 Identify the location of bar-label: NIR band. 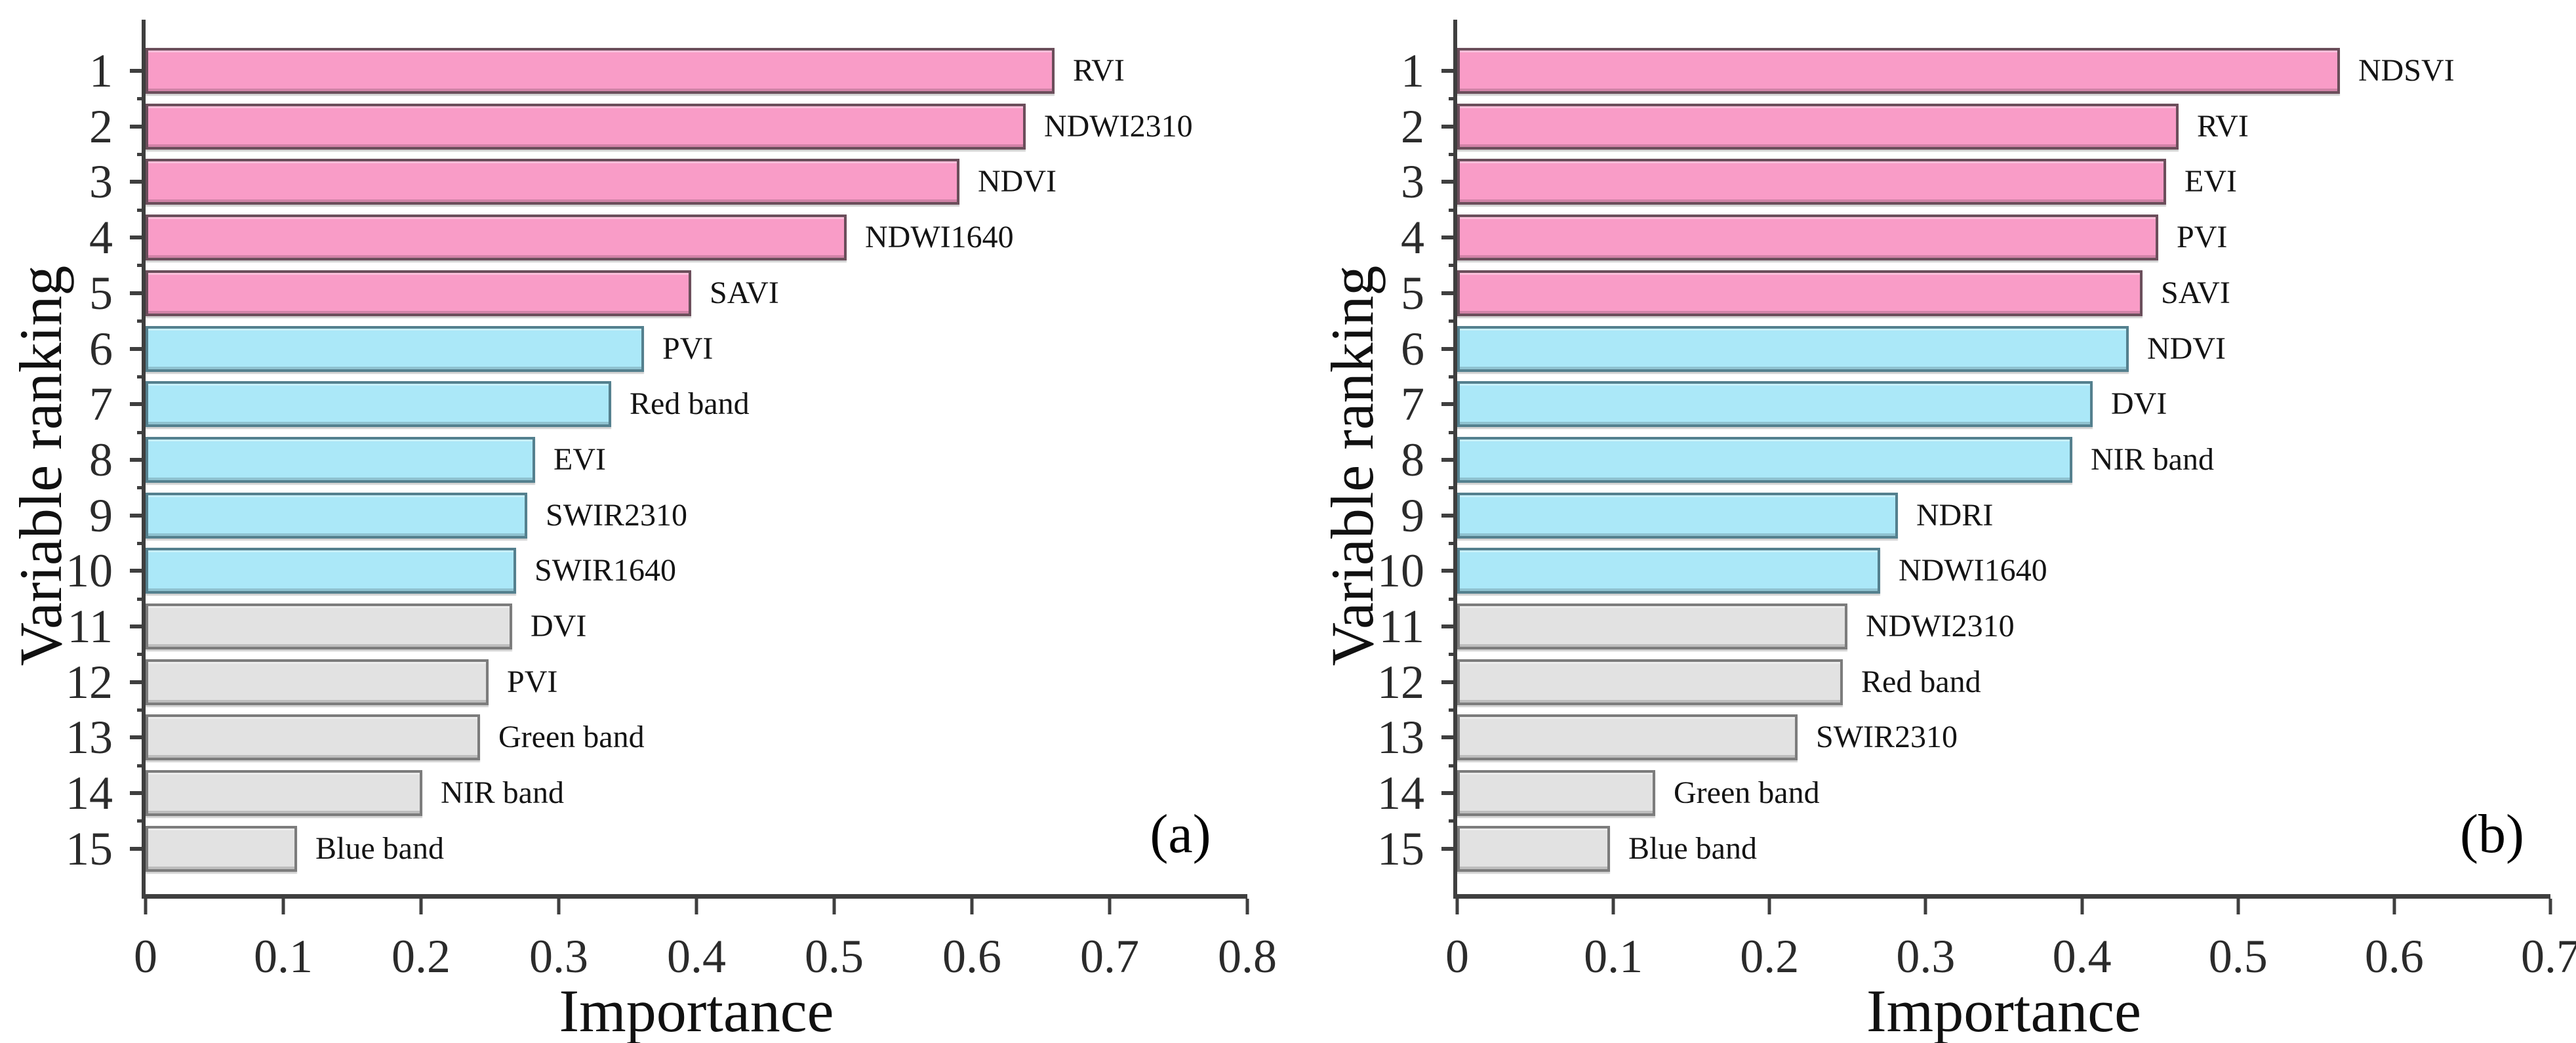
(502, 793).